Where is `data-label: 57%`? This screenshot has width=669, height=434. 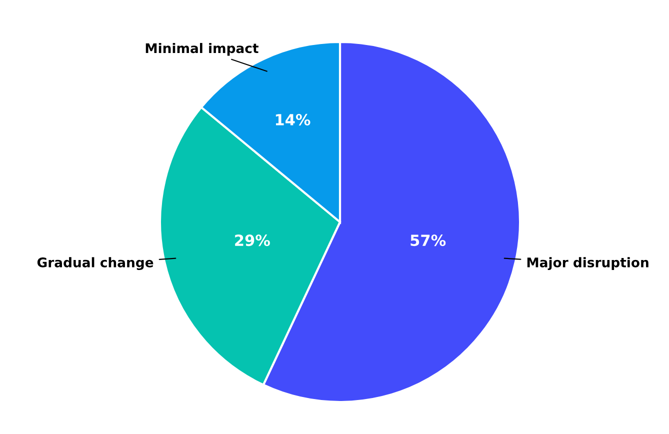 data-label: 57% is located at coordinates (428, 240).